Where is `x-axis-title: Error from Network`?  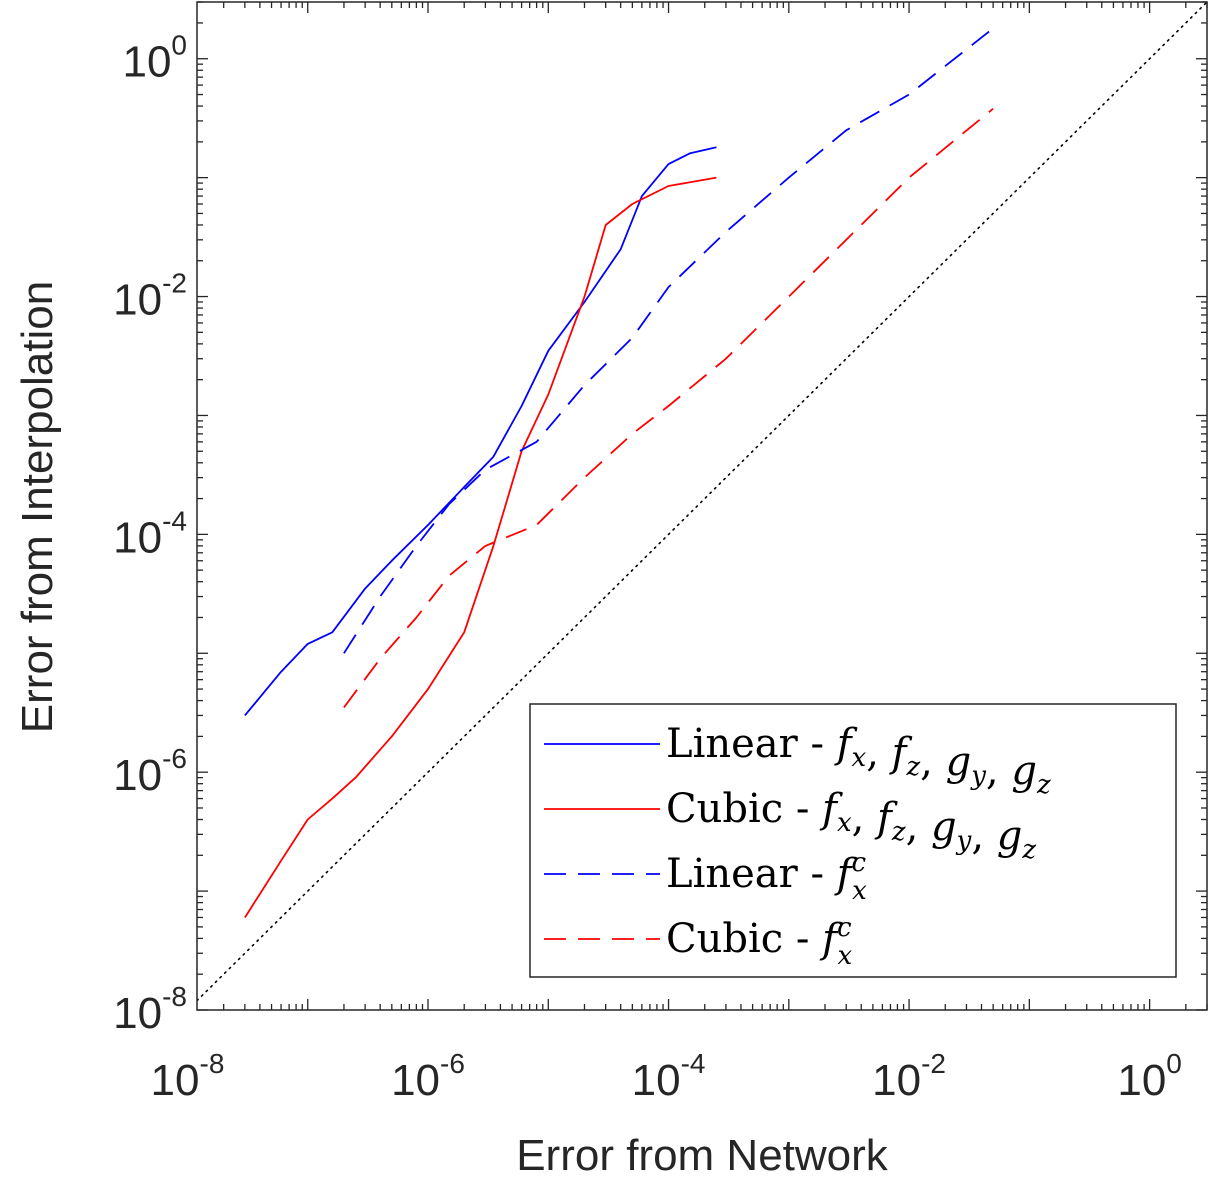 x-axis-title: Error from Network is located at coordinates (702, 1155).